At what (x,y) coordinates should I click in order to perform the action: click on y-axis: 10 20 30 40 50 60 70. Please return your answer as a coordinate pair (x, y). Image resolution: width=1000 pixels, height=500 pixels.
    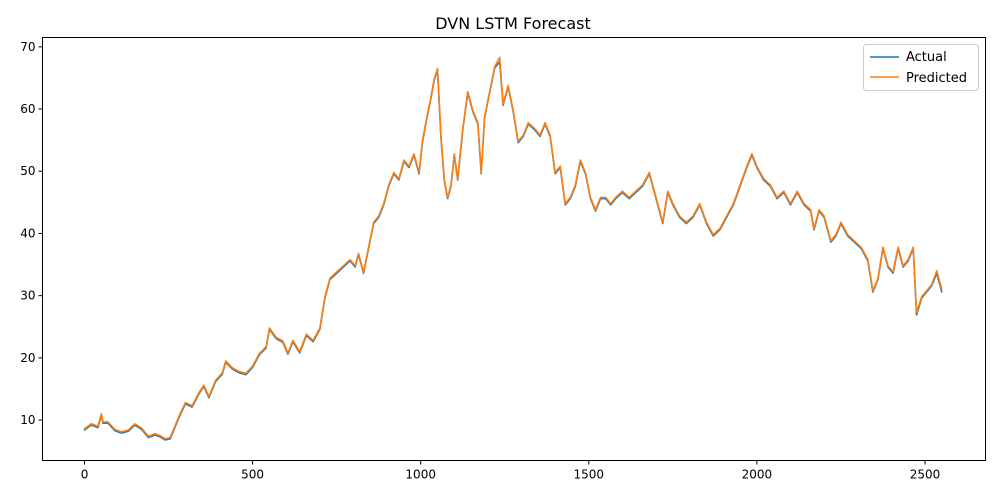
    Looking at the image, I should click on (31, 233).